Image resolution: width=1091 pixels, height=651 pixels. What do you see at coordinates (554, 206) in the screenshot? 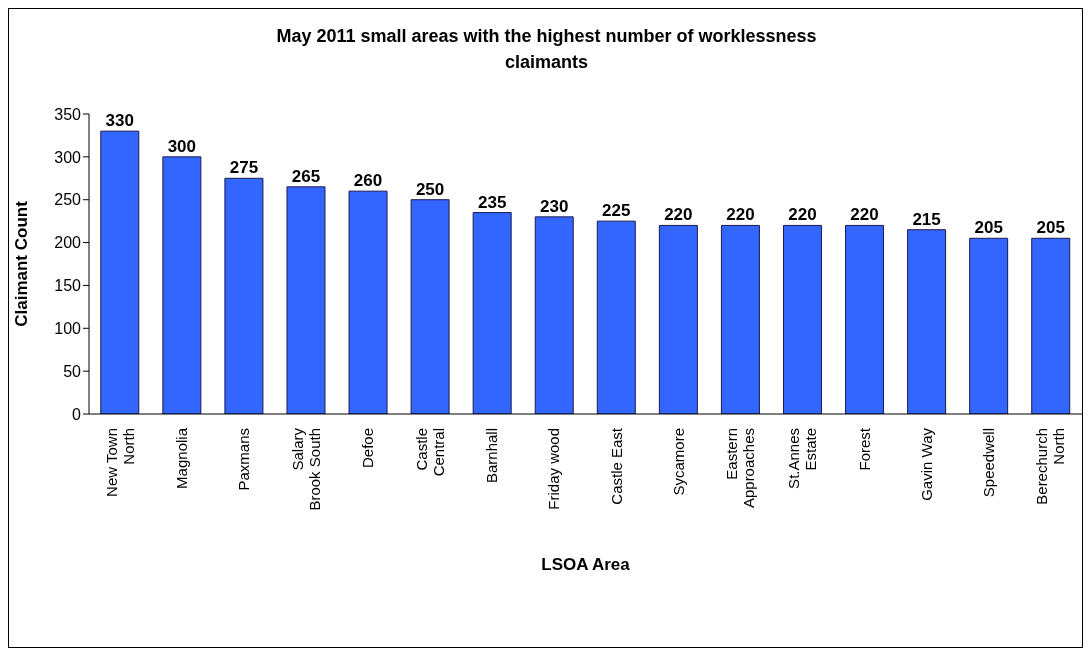
I see `data-label: 230` at bounding box center [554, 206].